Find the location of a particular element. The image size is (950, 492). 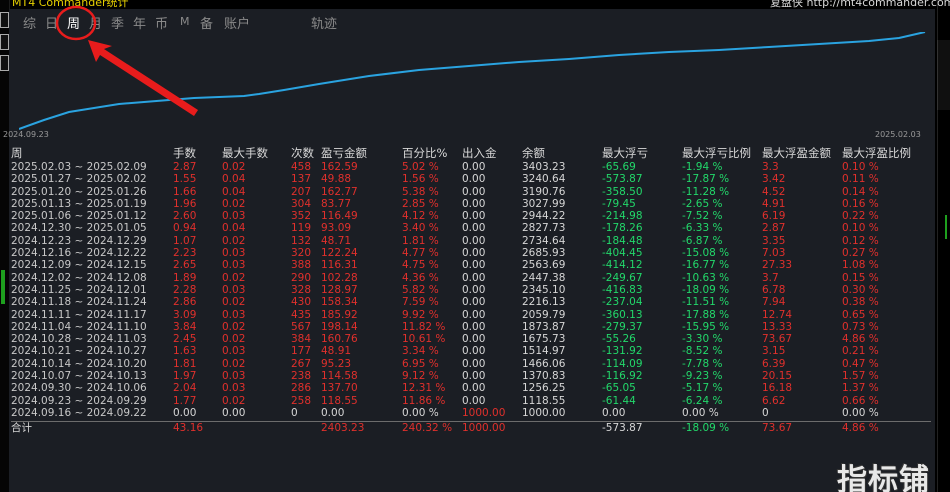

cell-profit: 162.59 is located at coordinates (339, 167).